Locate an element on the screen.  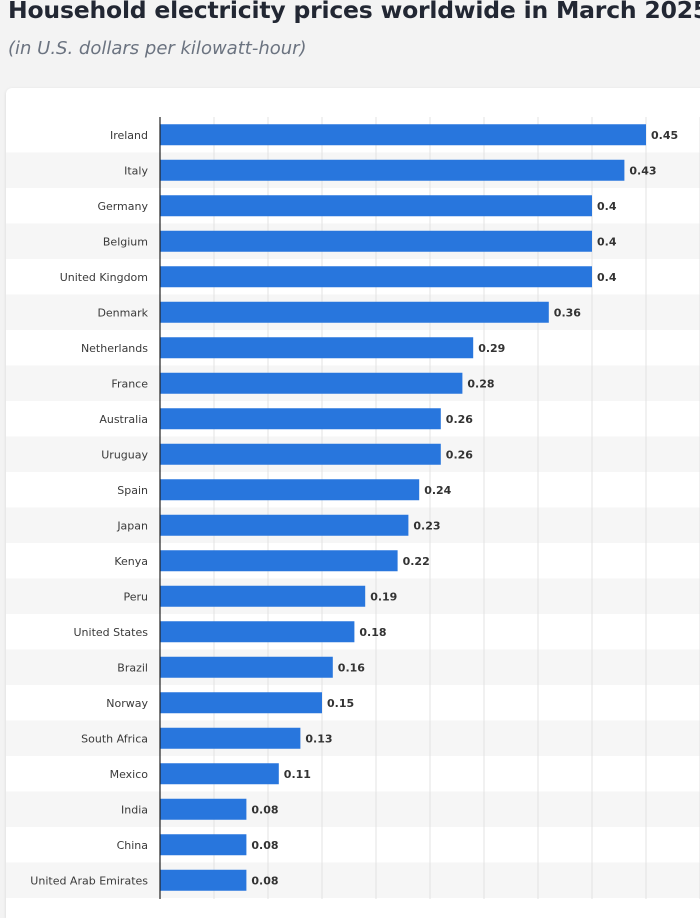
category-label: United Arab Emirates is located at coordinates (89, 880).